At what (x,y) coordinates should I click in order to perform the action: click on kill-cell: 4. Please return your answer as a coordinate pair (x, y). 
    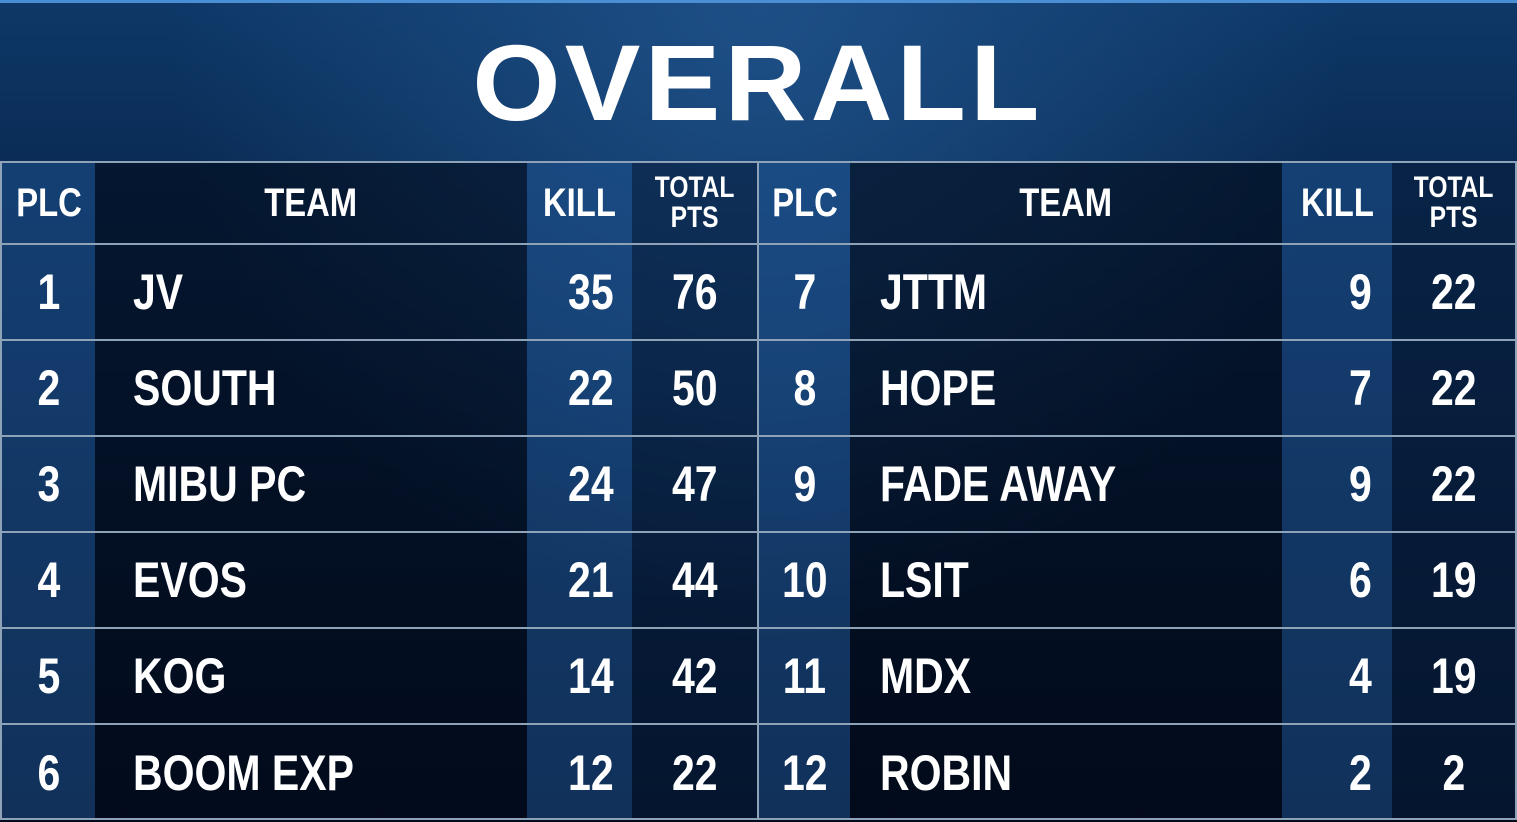
    Looking at the image, I should click on (1337, 676).